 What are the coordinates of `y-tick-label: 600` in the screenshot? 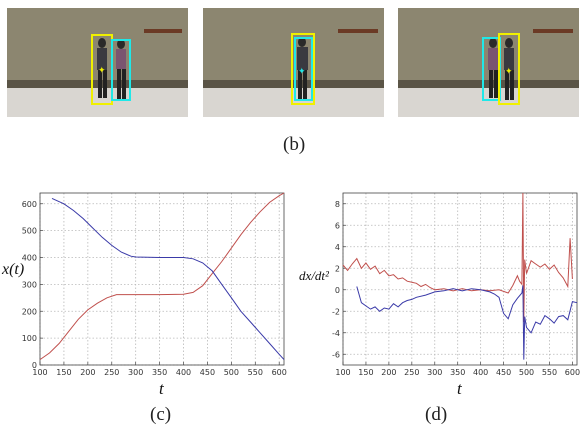 It's located at (29, 204).